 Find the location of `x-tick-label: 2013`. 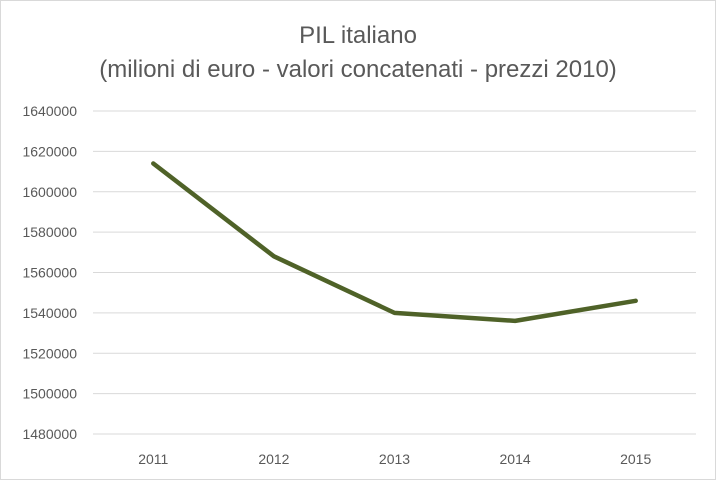

x-tick-label: 2013 is located at coordinates (394, 459).